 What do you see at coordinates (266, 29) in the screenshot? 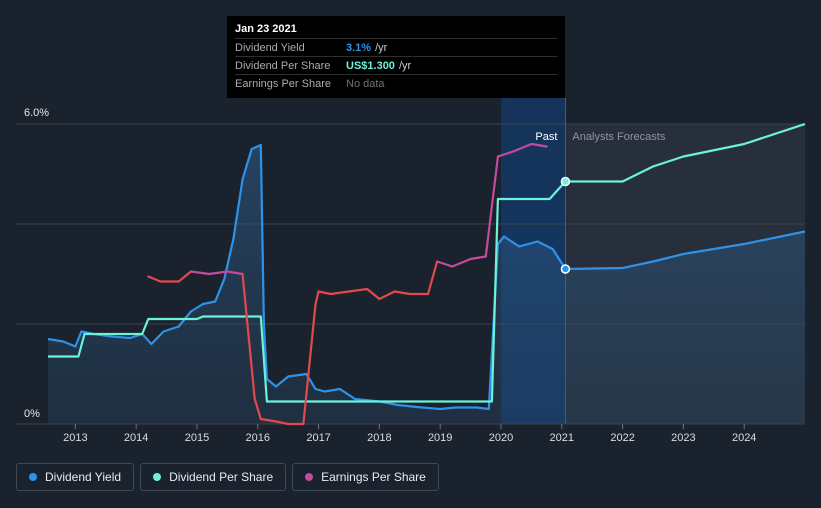
I see `tooltip-date: Jan 23 2021` at bounding box center [266, 29].